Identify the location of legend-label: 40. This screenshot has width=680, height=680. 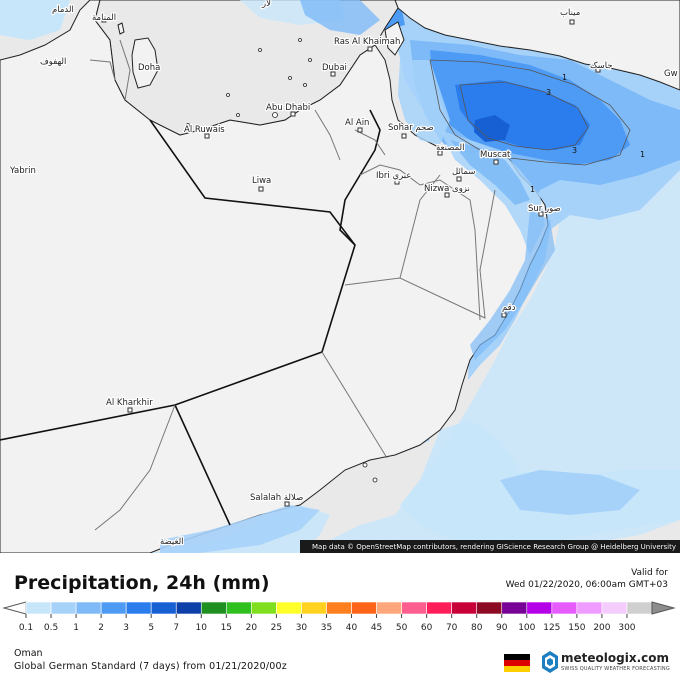
(352, 628).